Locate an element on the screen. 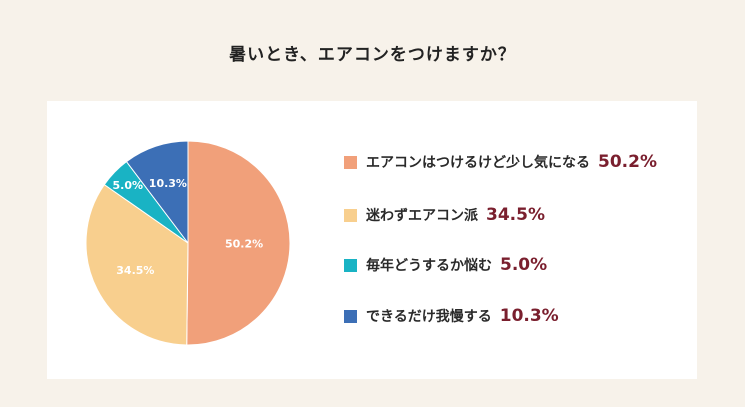 This screenshot has width=745, height=407. legend-item-aircon-always: 迷わずエアコン派 34.5% is located at coordinates (444, 215).